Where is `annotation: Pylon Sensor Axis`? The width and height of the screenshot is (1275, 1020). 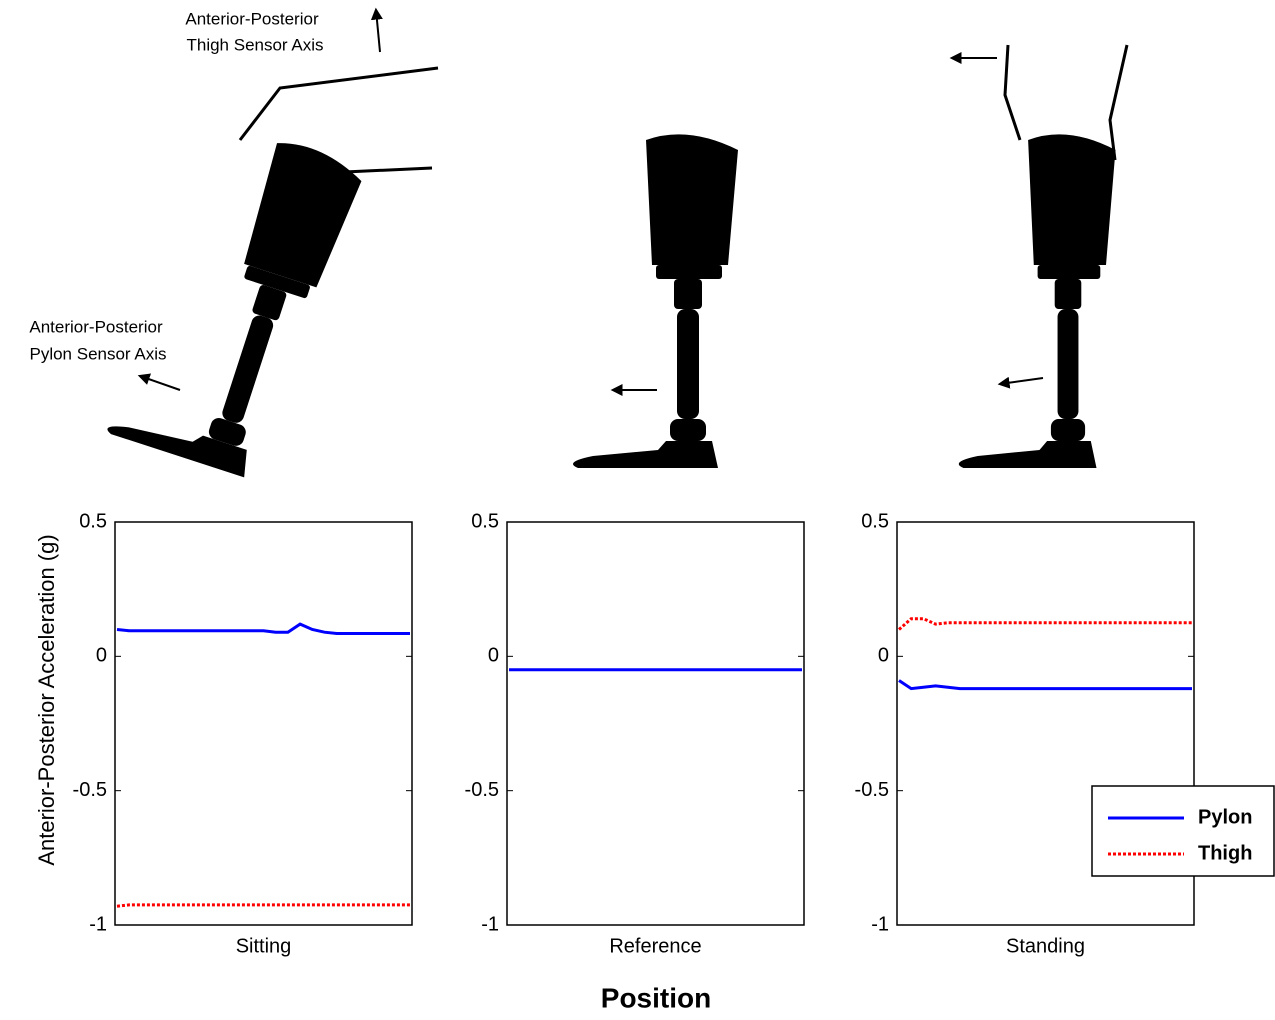
annotation: Pylon Sensor Axis is located at coordinates (97, 353).